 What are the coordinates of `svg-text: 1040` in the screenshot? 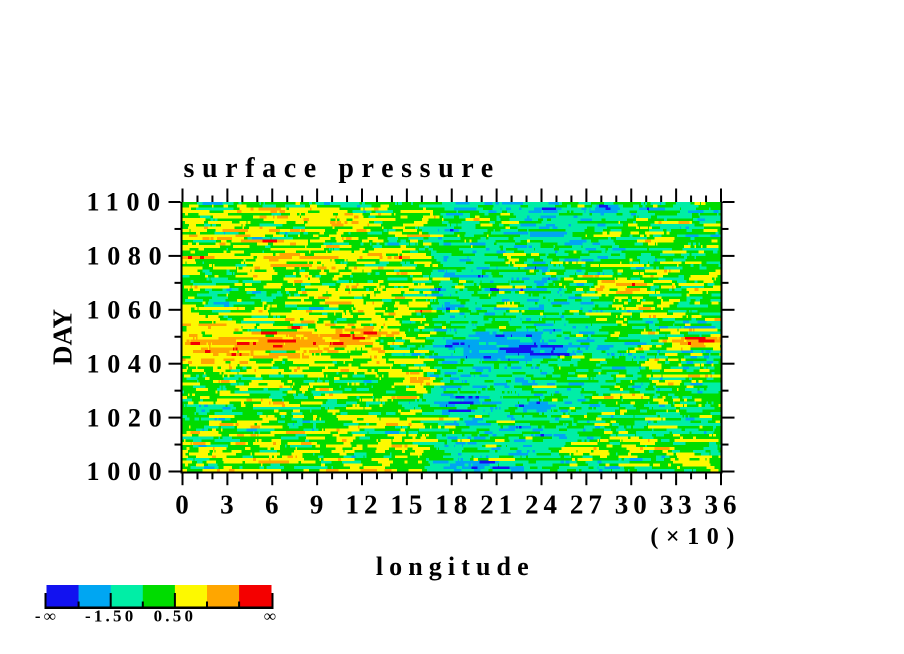 It's located at (128, 363).